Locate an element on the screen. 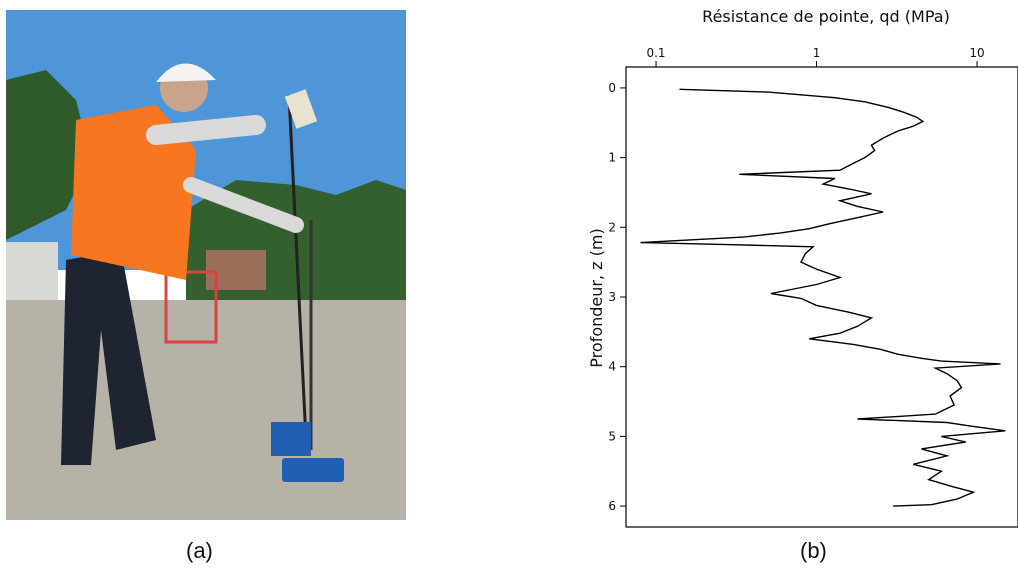  y-axis-title: Profondeur, z (m) is located at coordinates (596, 297).